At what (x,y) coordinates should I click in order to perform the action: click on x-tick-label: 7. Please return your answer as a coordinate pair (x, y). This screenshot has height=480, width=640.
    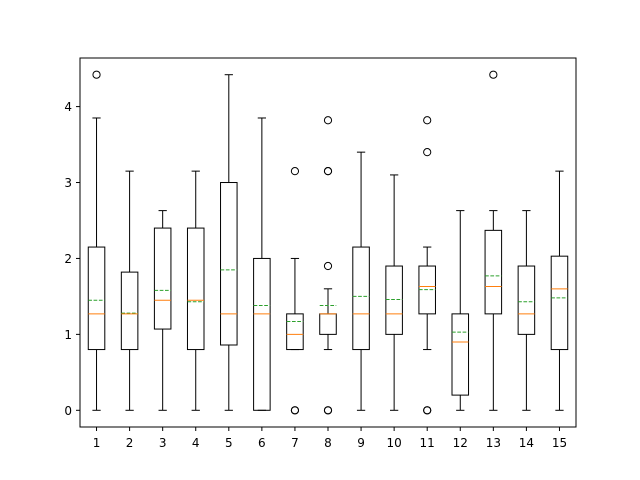
    Looking at the image, I should click on (295, 443).